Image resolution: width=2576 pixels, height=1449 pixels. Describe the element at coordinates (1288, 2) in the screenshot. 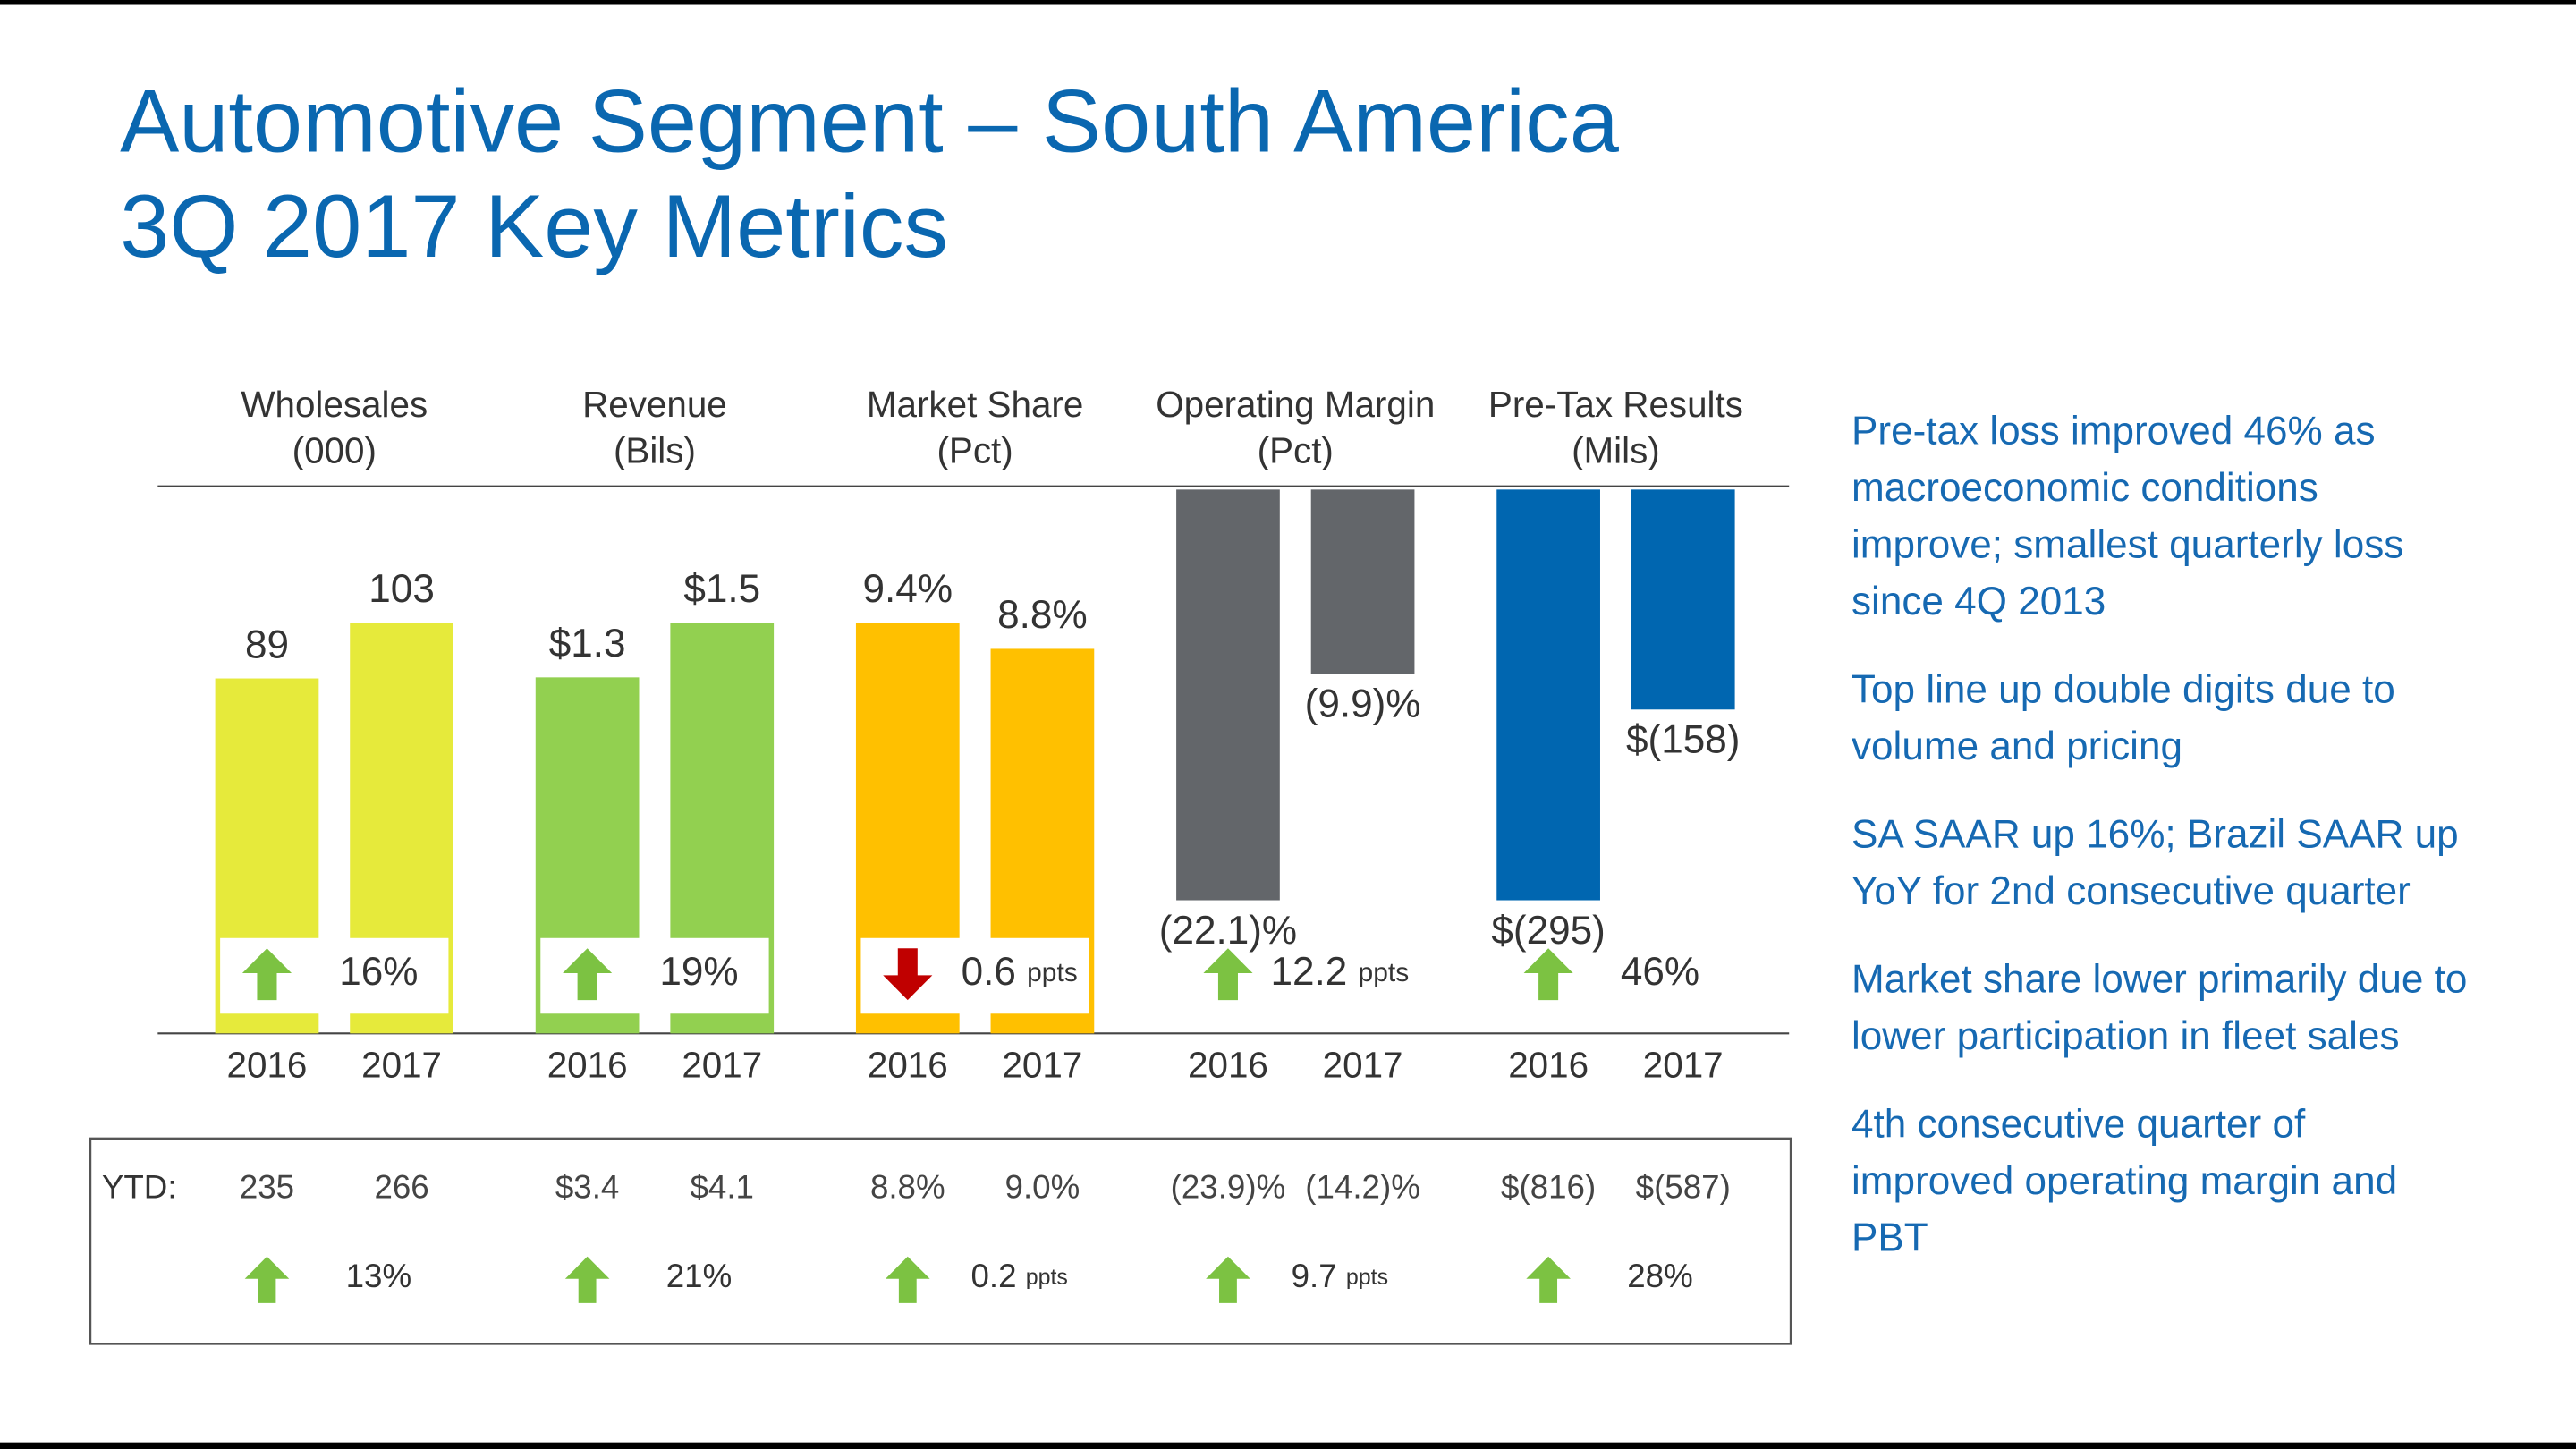

I see `top-border` at that location.